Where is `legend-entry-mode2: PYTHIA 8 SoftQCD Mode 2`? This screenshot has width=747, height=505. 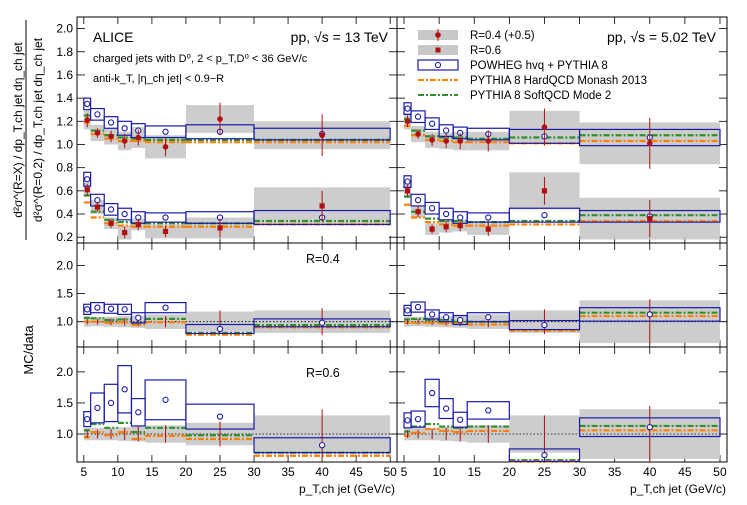 legend-entry-mode2: PYTHIA 8 SoftQCD Mode 2 is located at coordinates (514, 96).